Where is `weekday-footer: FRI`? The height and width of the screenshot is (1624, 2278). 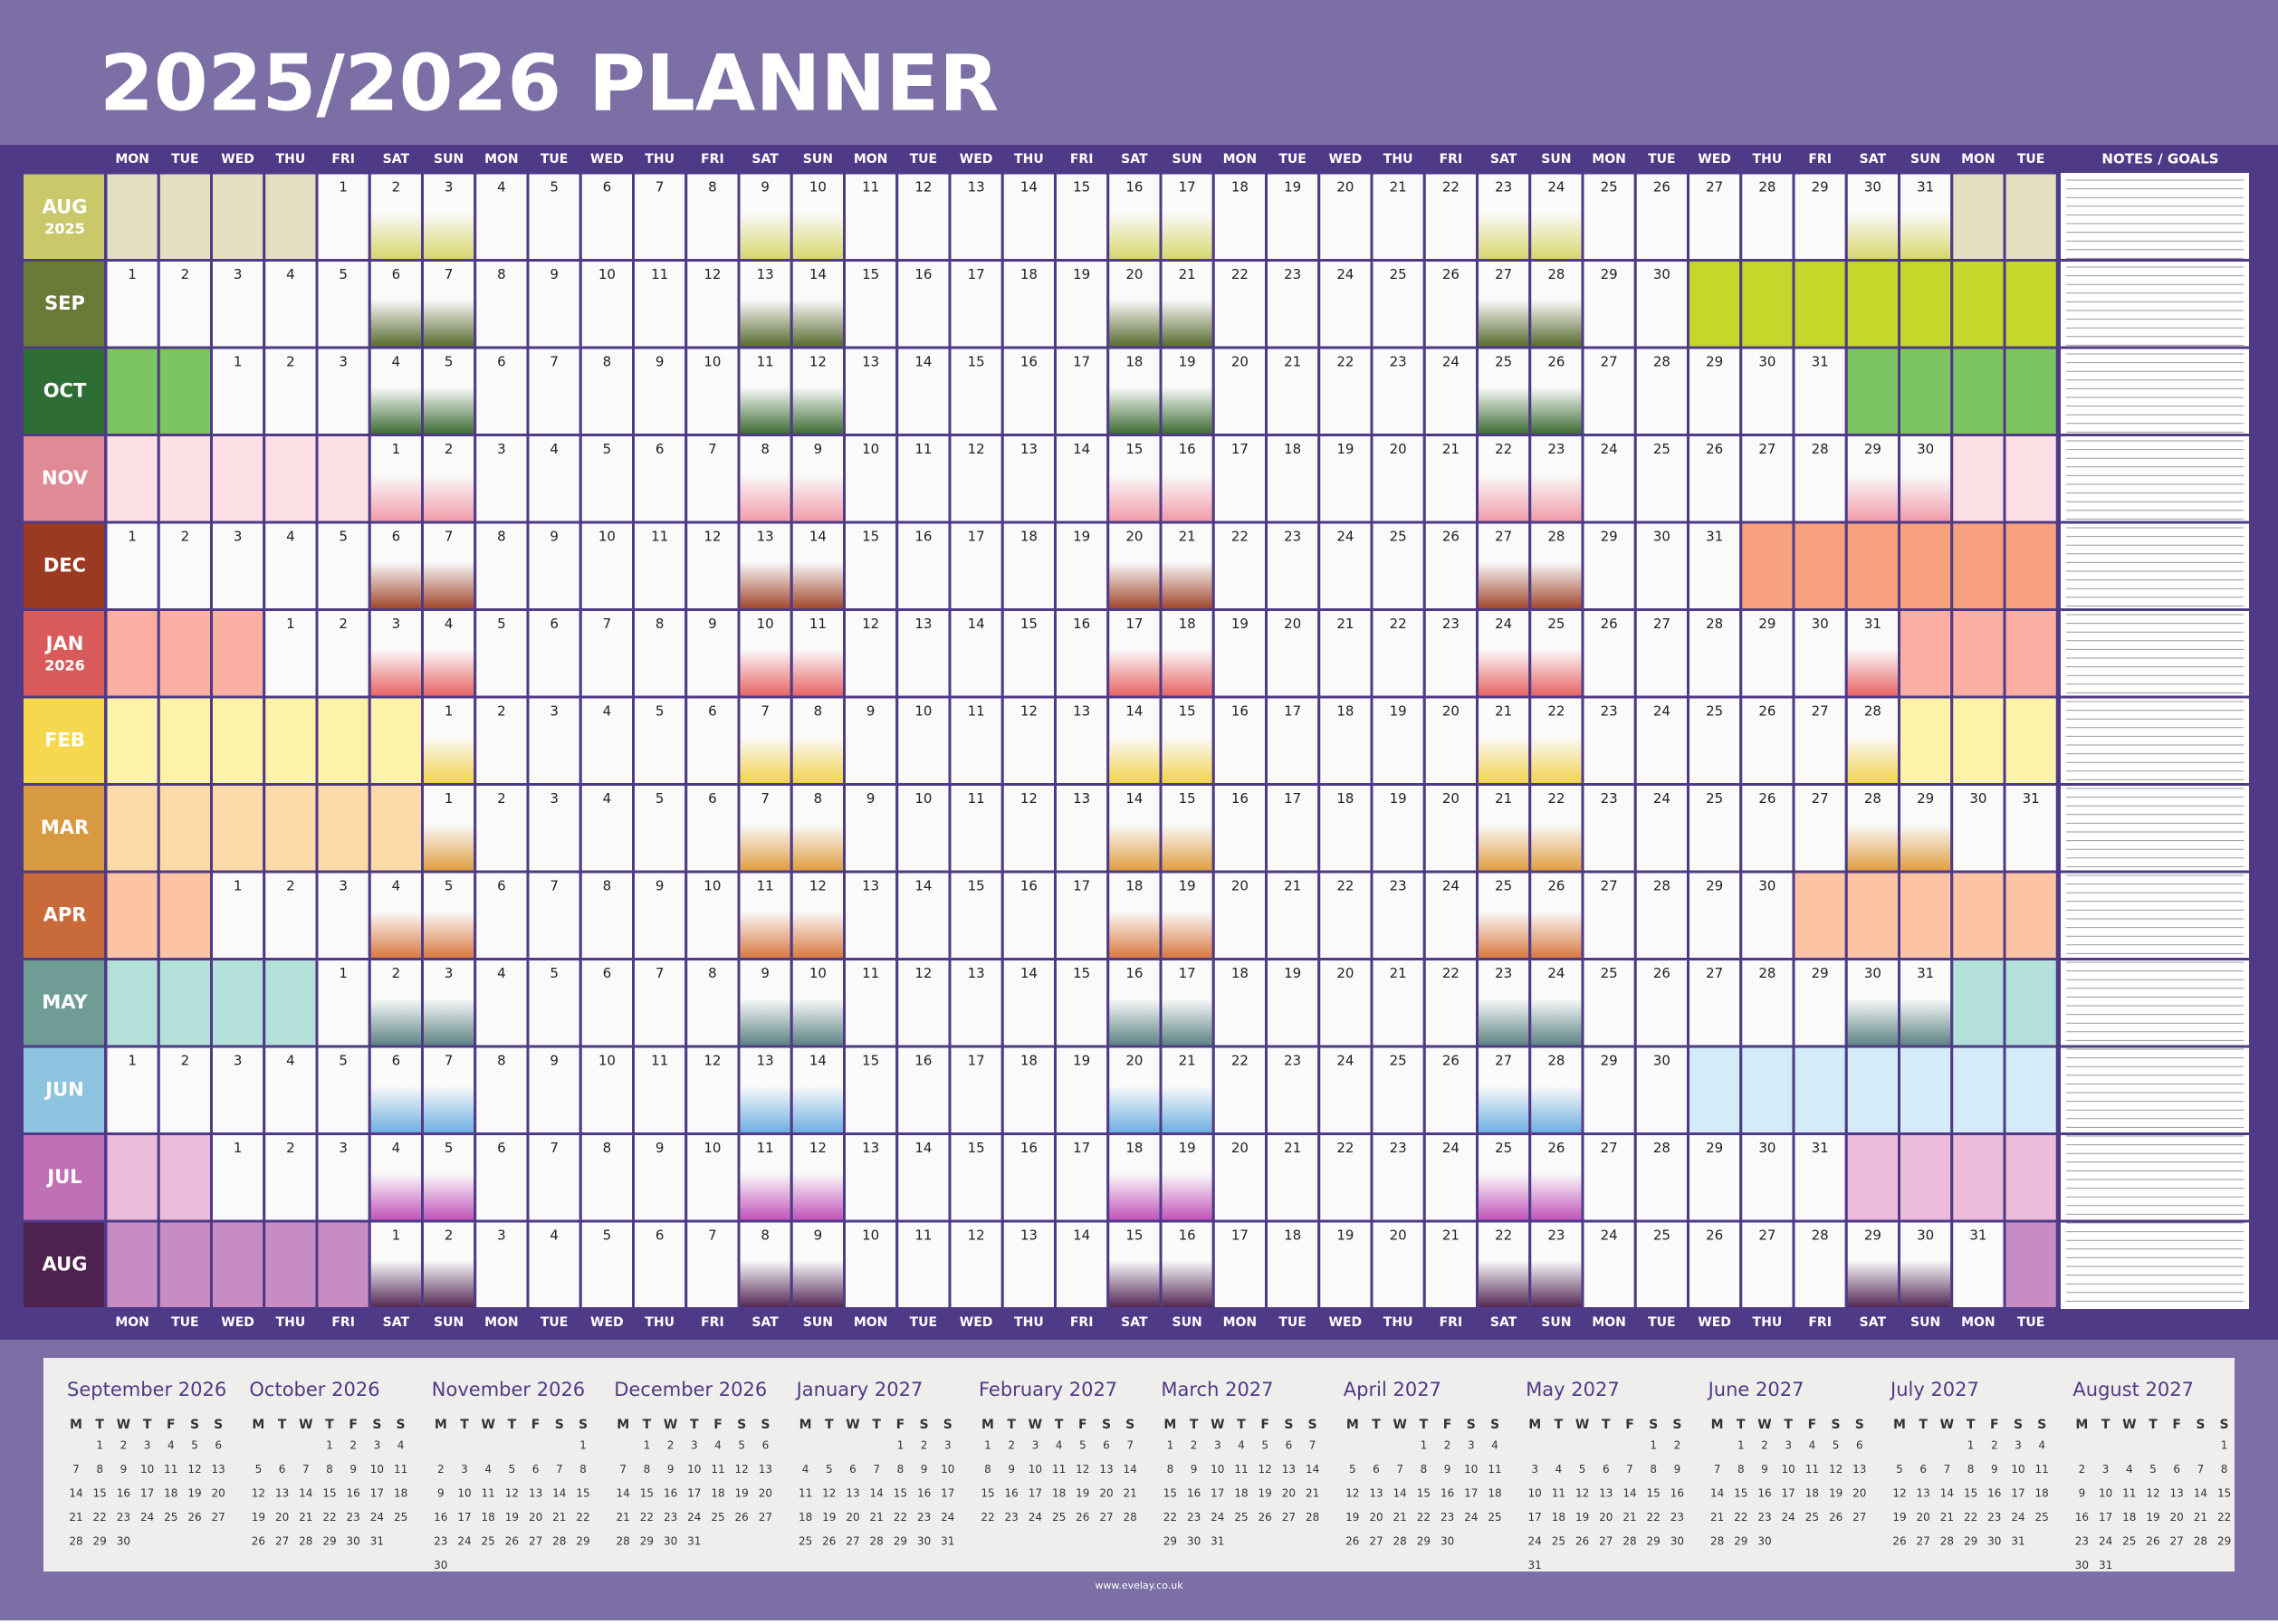
weekday-footer: FRI is located at coordinates (713, 1322).